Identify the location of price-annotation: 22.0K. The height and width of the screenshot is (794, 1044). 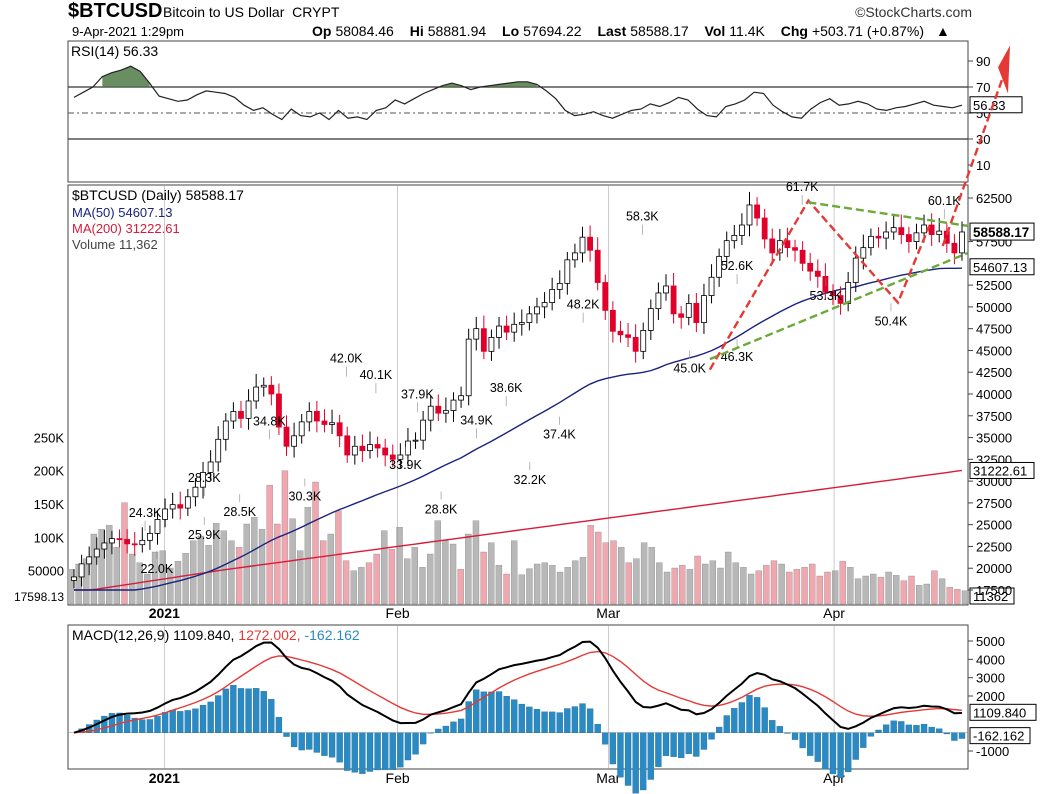
(157, 569).